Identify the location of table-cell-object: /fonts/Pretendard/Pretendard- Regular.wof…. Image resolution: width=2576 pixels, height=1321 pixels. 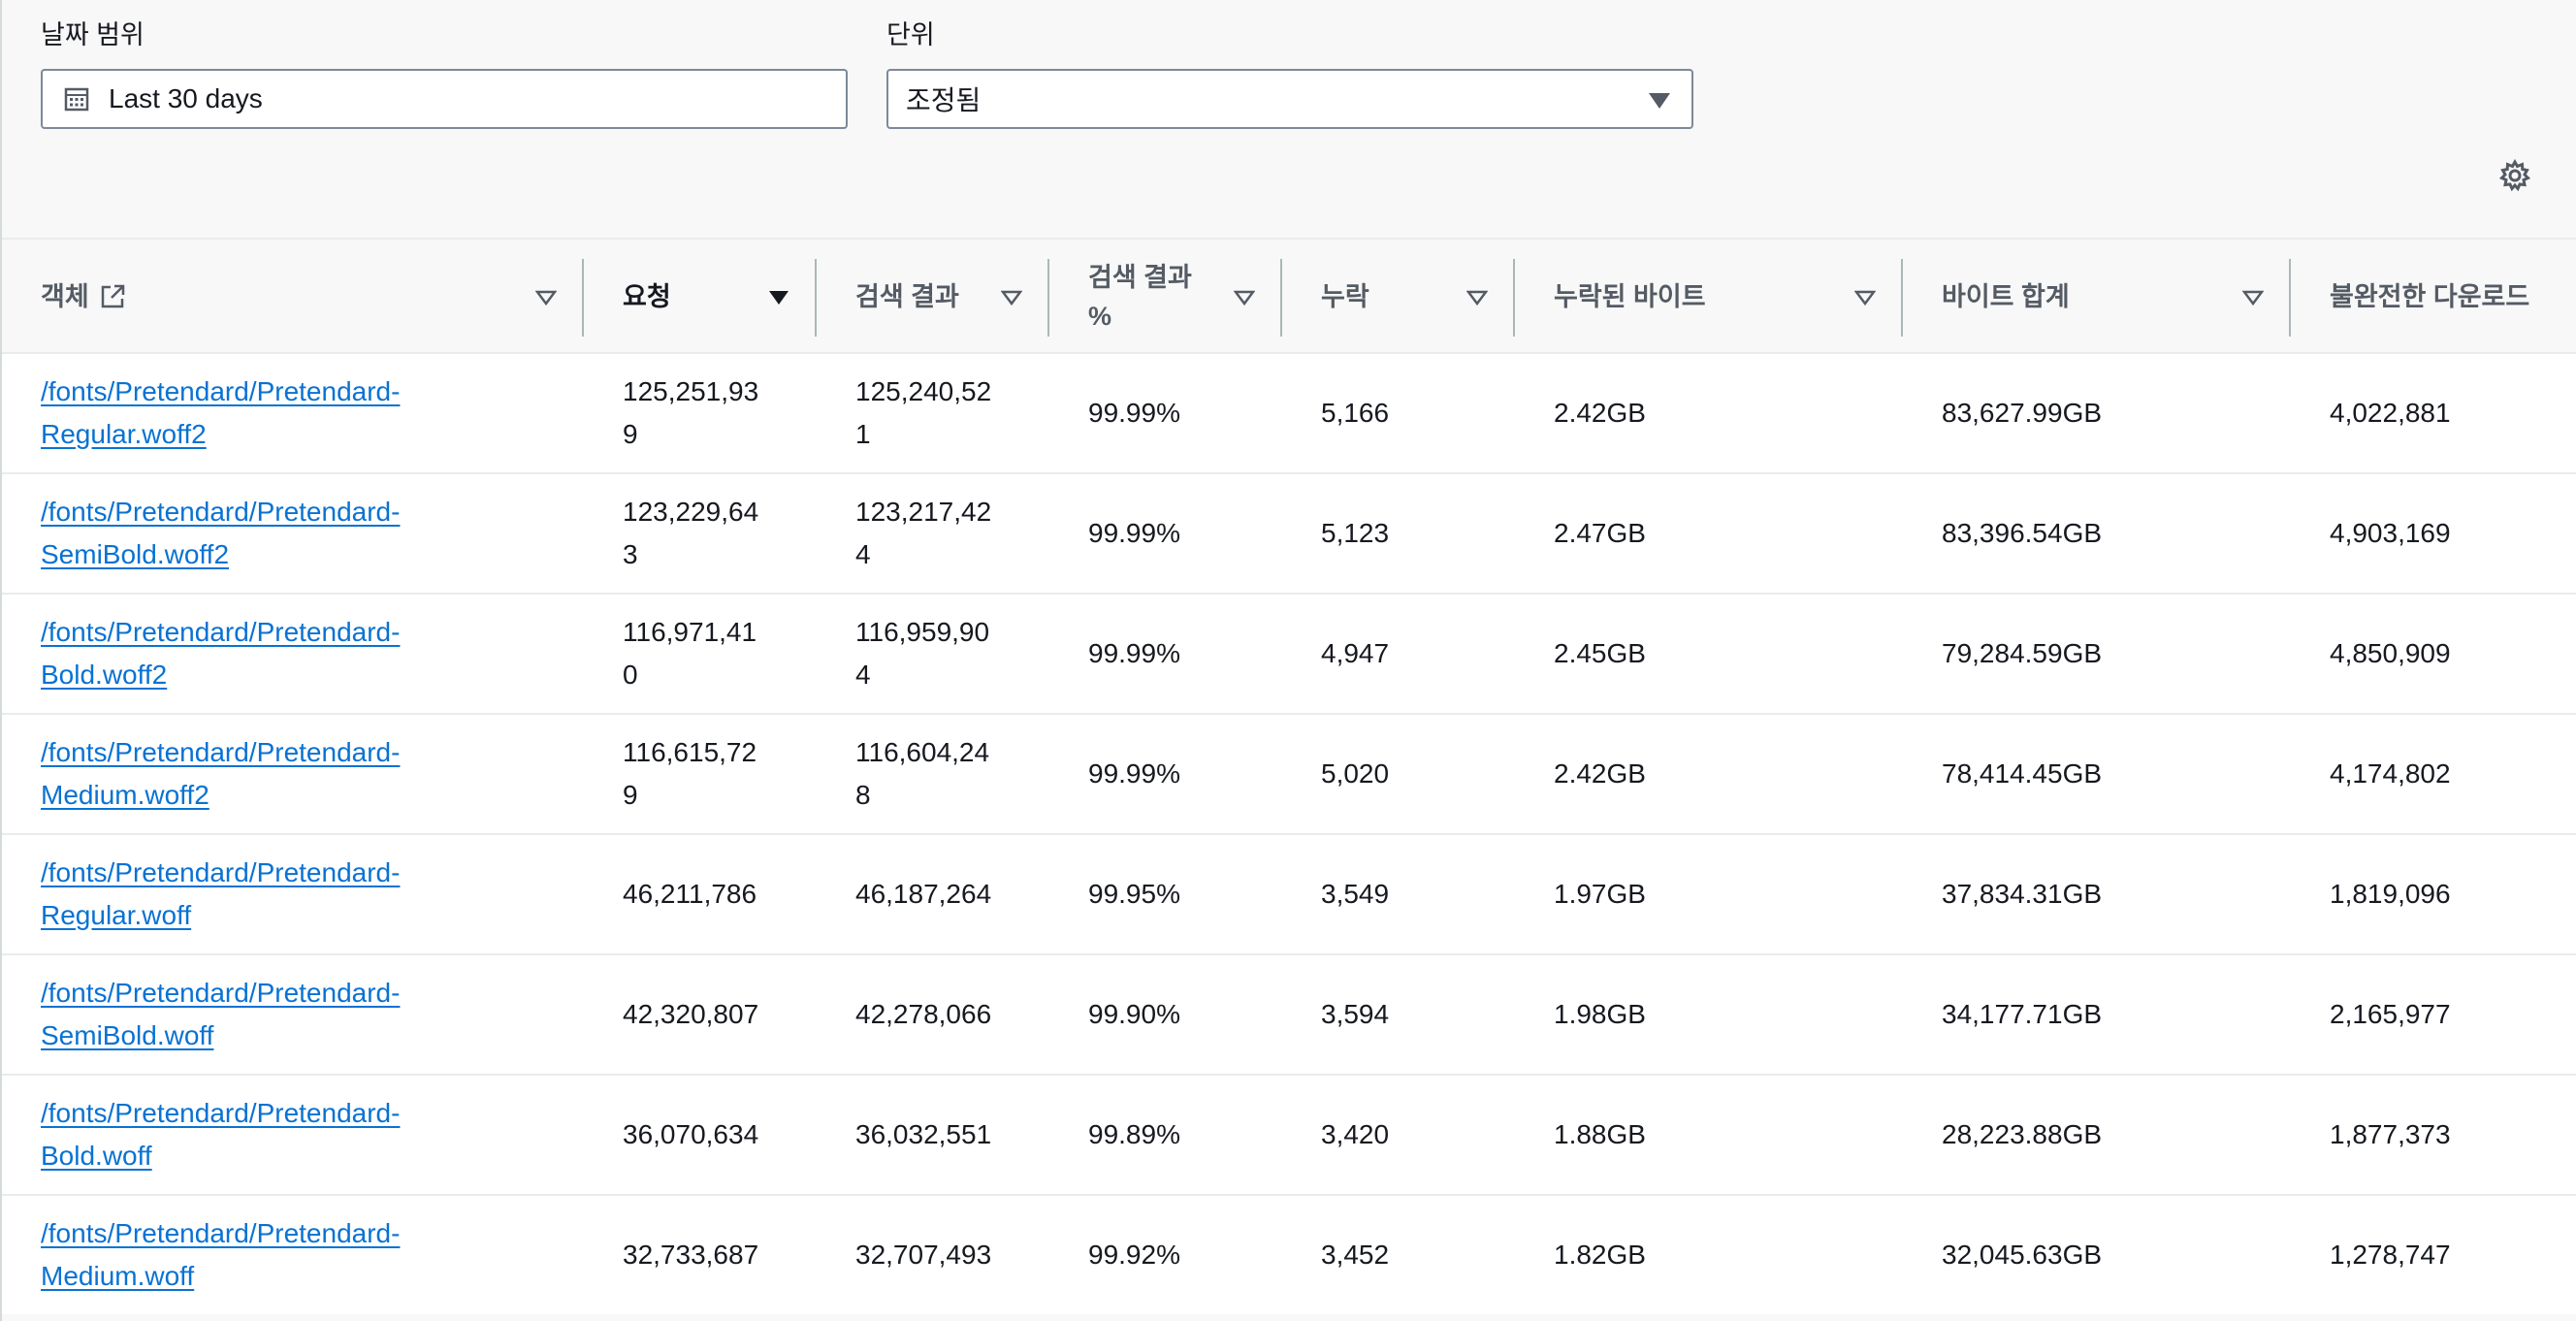
(254, 894).